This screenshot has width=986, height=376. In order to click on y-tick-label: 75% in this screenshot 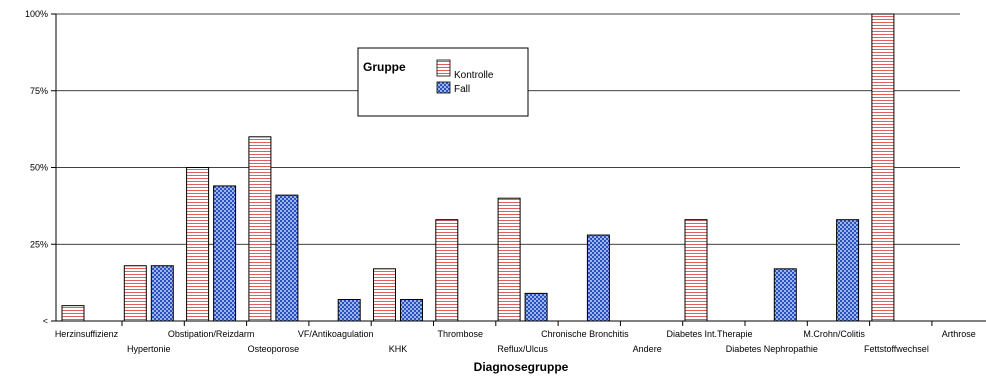, I will do `click(39, 91)`.